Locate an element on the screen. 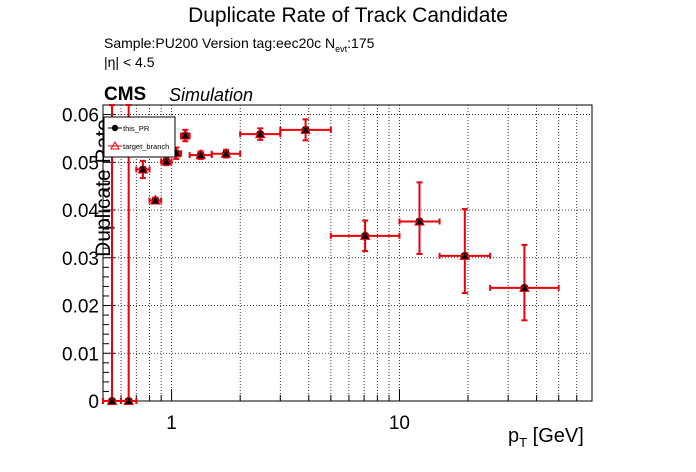  sample-info: Sample:PU200 Version tag:eec20c Nevt:175 is located at coordinates (239, 44).